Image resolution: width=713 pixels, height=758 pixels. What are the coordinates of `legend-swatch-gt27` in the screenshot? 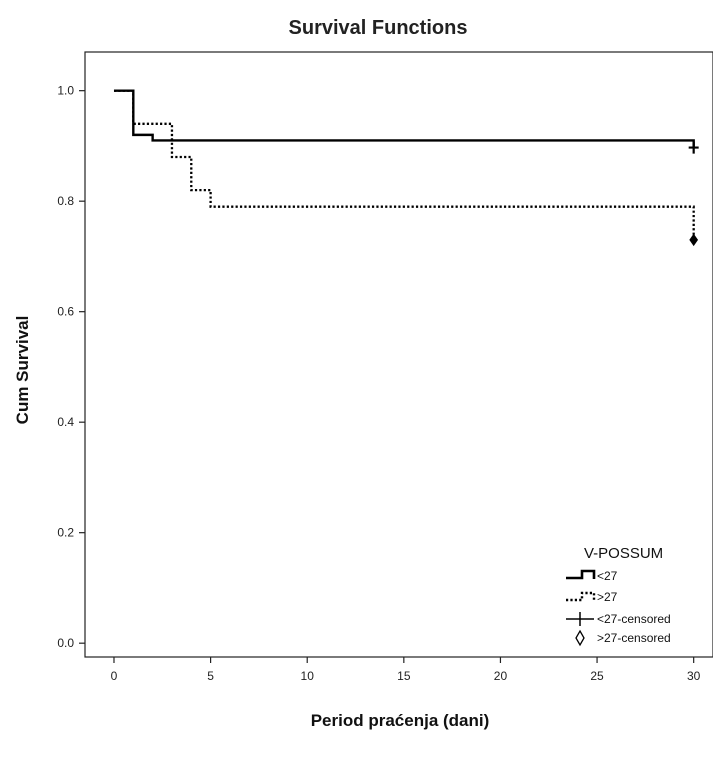 It's located at (581, 596).